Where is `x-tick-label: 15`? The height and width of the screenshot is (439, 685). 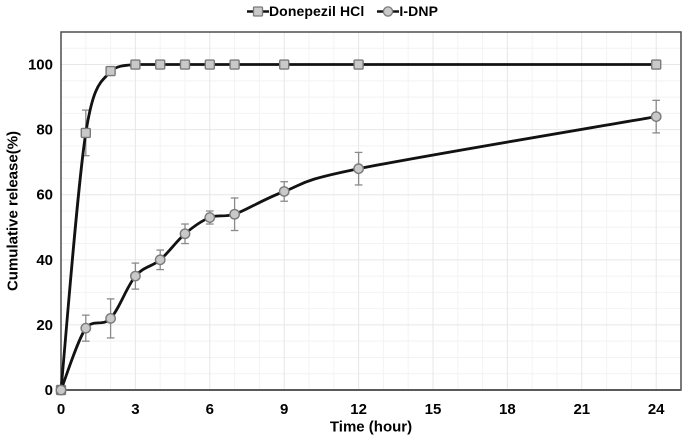 x-tick-label: 15 is located at coordinates (433, 409).